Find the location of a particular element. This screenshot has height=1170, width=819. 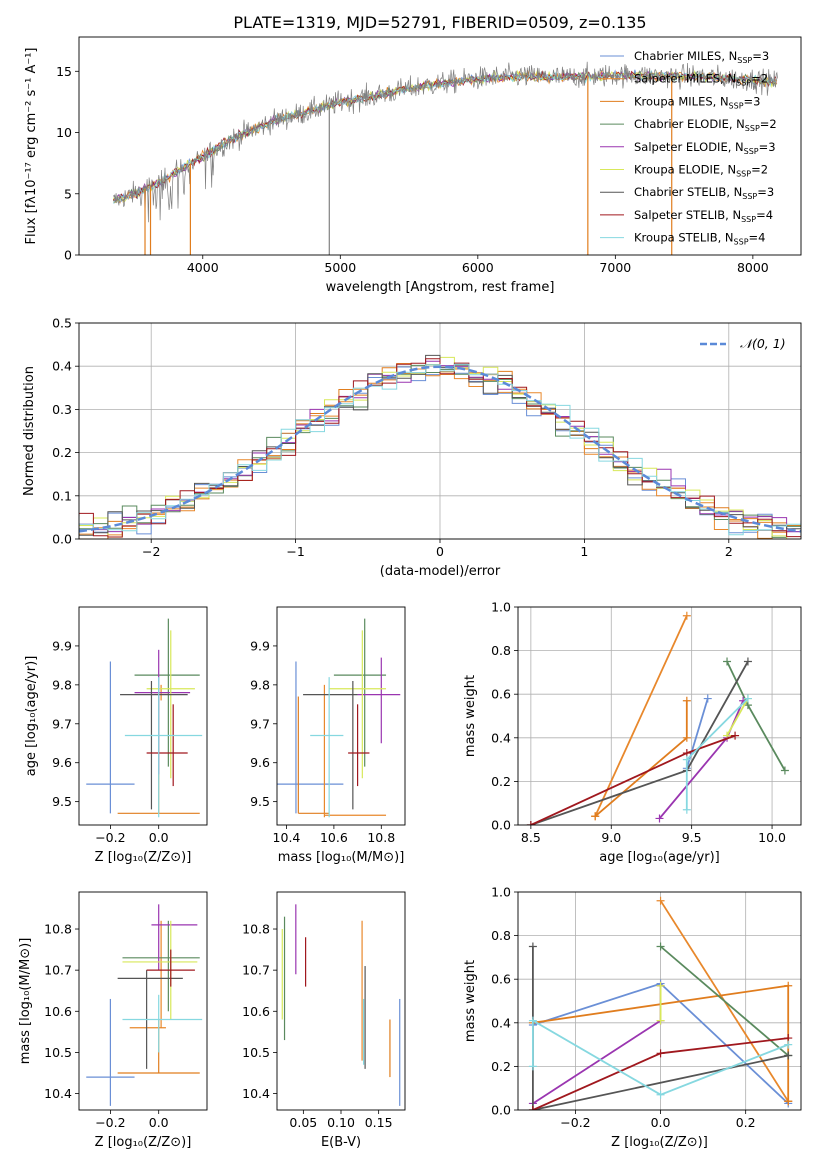

x-axis-label: (data-model)/error is located at coordinates (440, 571).